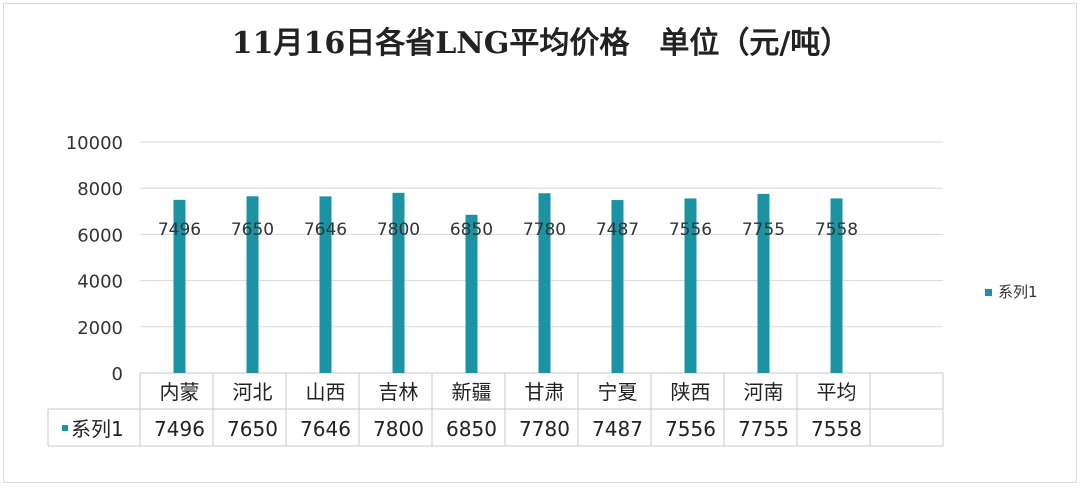  What do you see at coordinates (1018, 292) in the screenshot?
I see `legend-label: 系列1` at bounding box center [1018, 292].